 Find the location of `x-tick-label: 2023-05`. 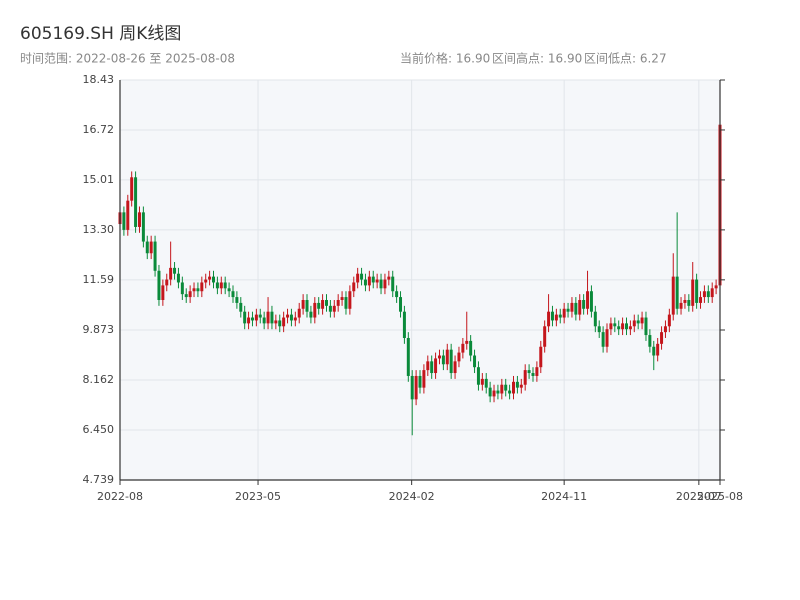

x-tick-label: 2023-05 is located at coordinates (258, 496).